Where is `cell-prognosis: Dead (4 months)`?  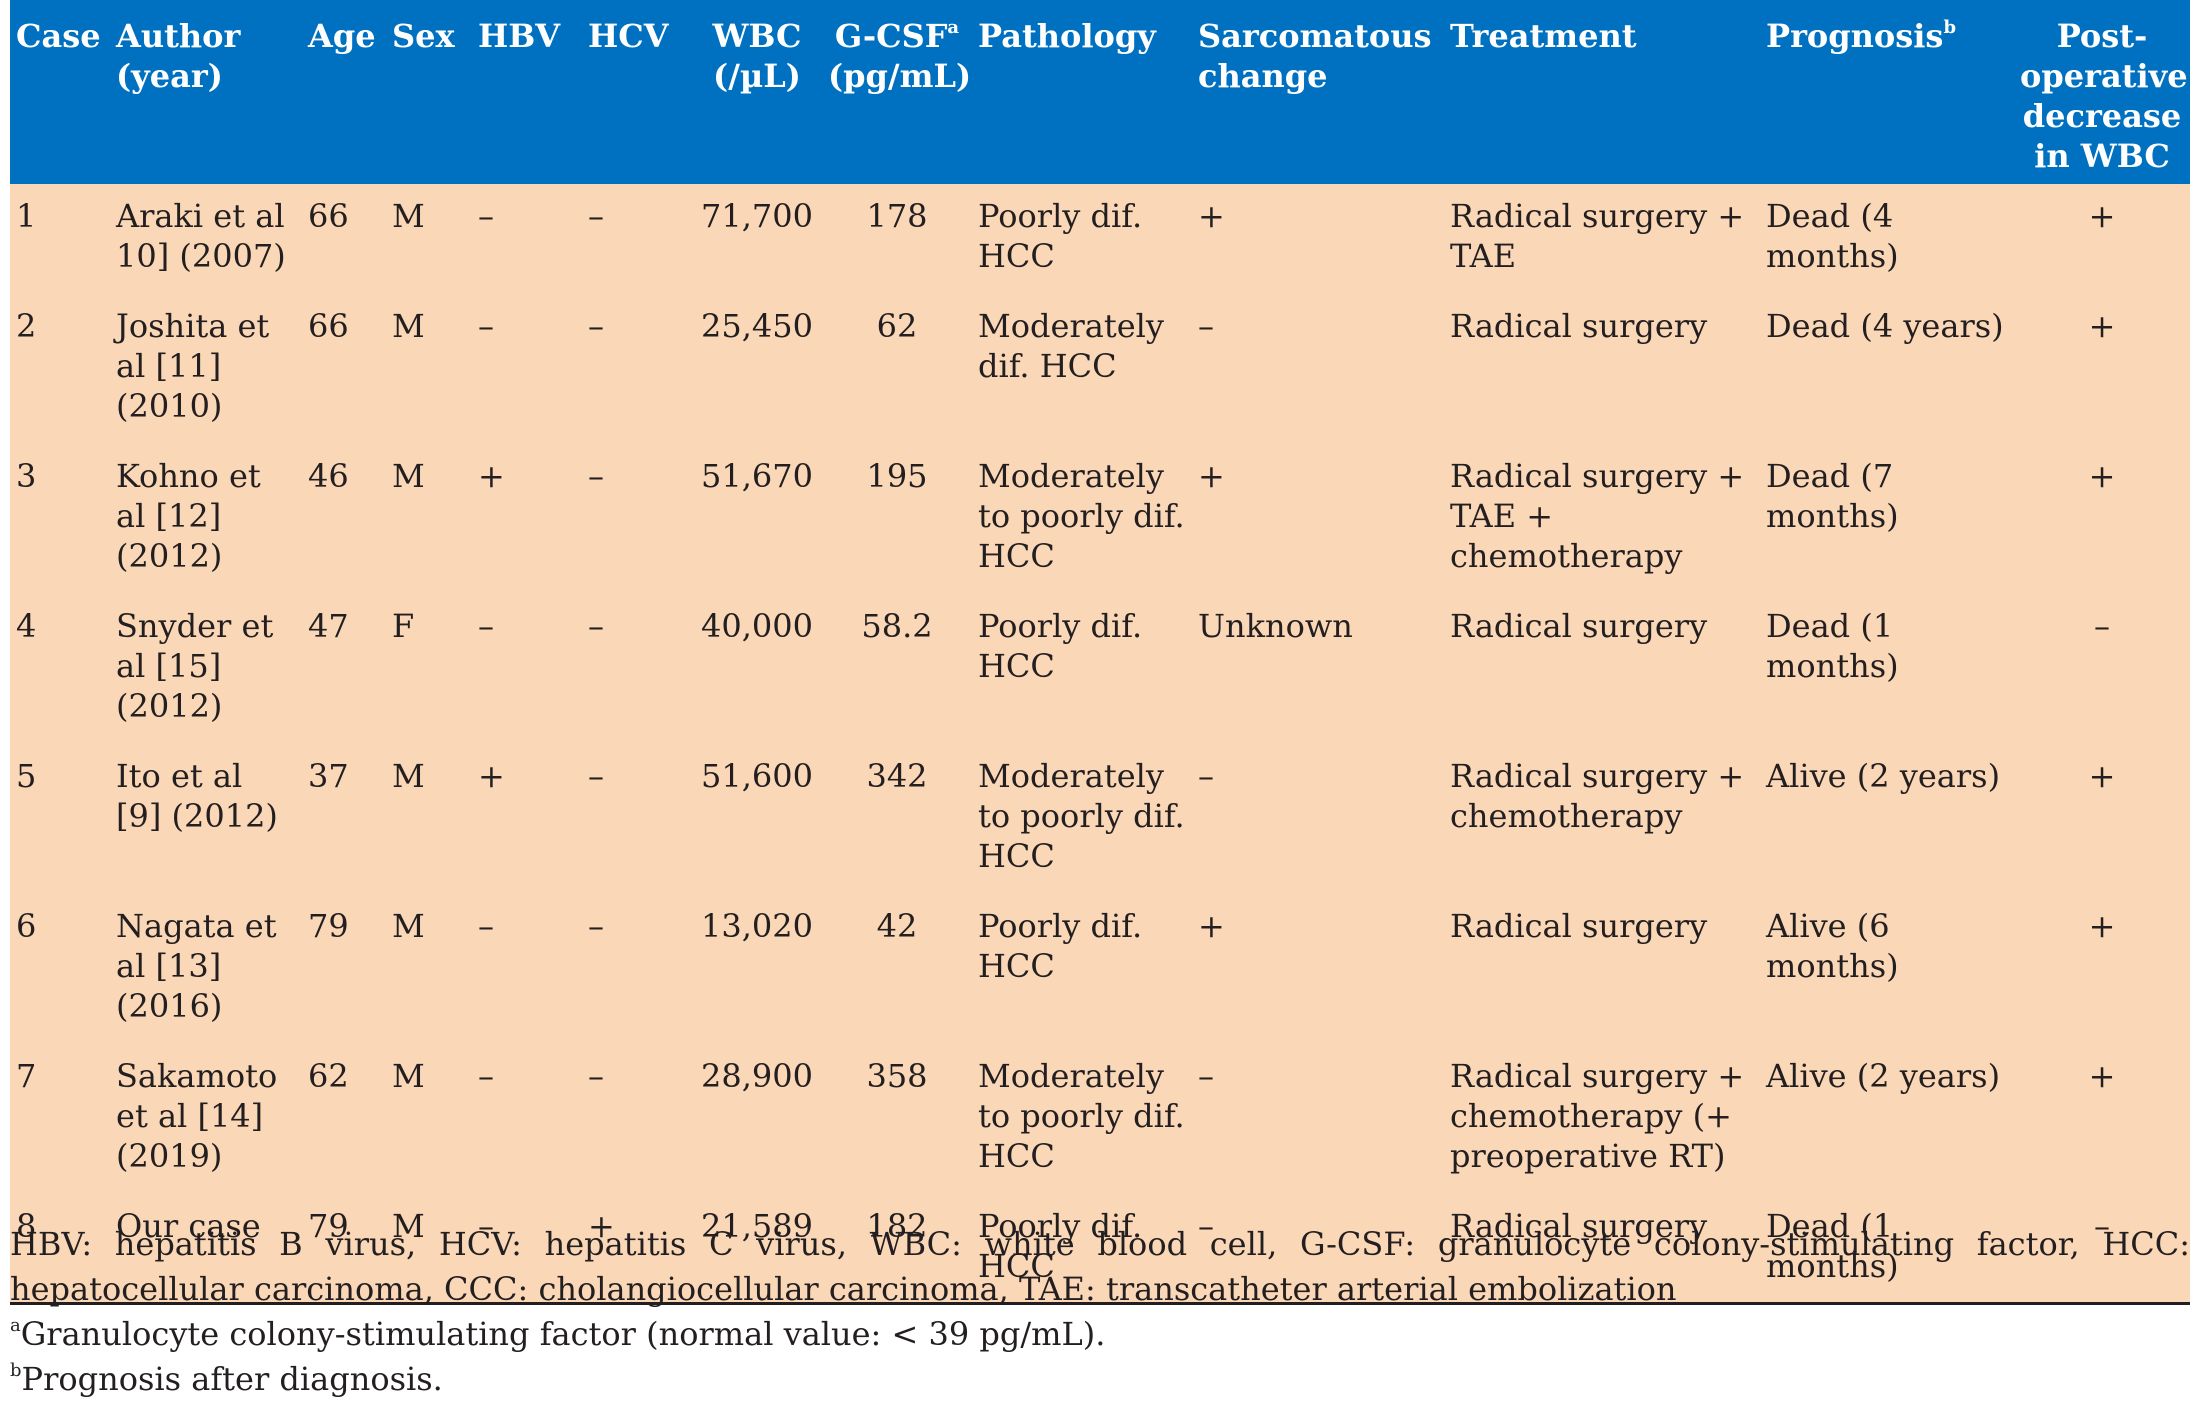 cell-prognosis: Dead (4 months) is located at coordinates (1887, 239).